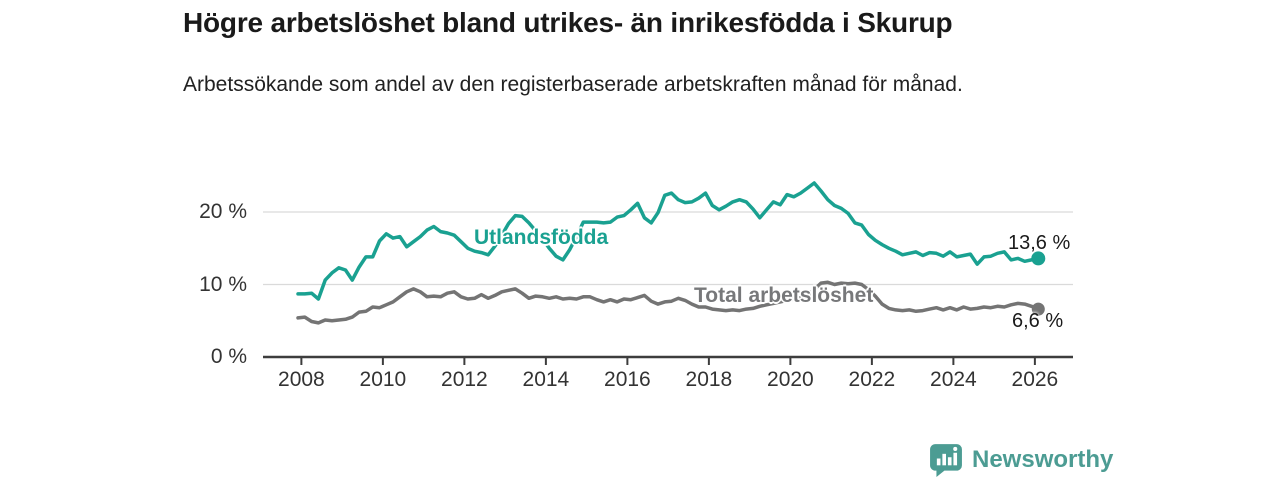 This screenshot has width=1280, height=480. What do you see at coordinates (668, 302) in the screenshot?
I see `series-line-total-arbetsloshet` at bounding box center [668, 302].